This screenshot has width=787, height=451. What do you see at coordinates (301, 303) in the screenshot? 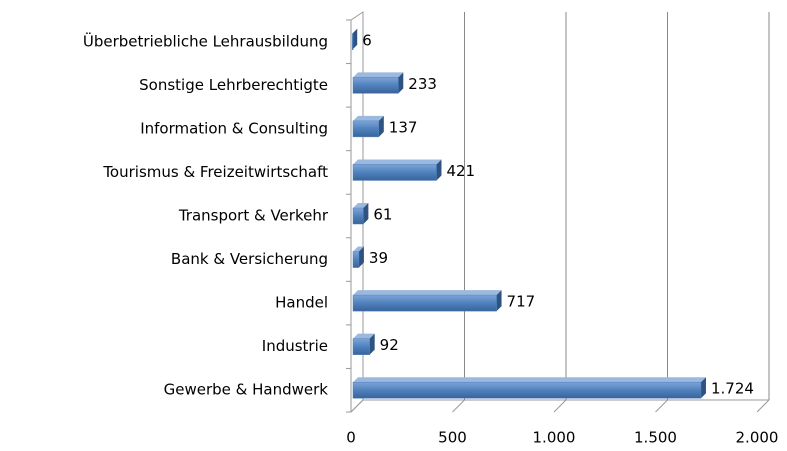
I see `y-tick-label: Handel` at bounding box center [301, 303].